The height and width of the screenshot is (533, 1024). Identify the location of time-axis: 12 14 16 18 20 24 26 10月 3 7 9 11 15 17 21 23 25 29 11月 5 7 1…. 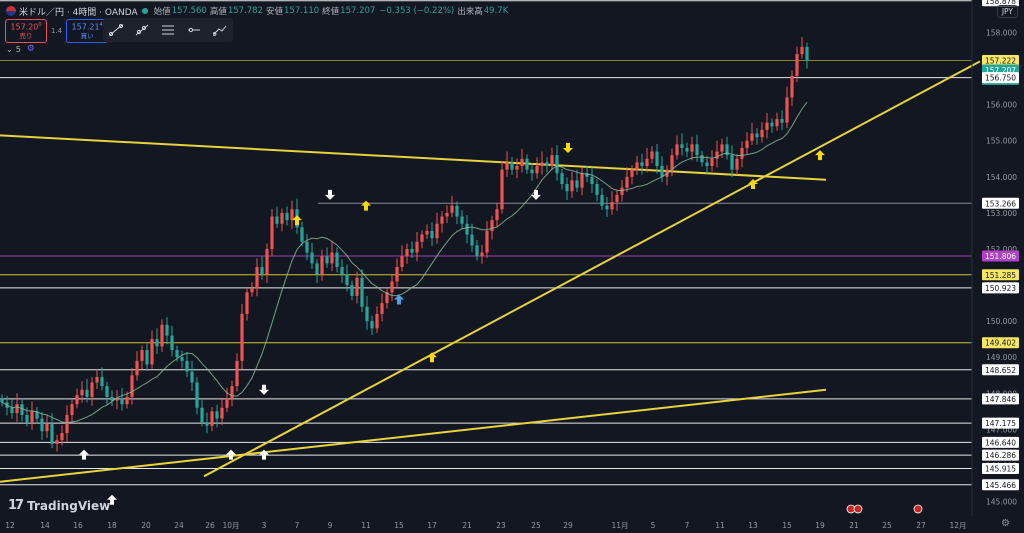
(486, 517).